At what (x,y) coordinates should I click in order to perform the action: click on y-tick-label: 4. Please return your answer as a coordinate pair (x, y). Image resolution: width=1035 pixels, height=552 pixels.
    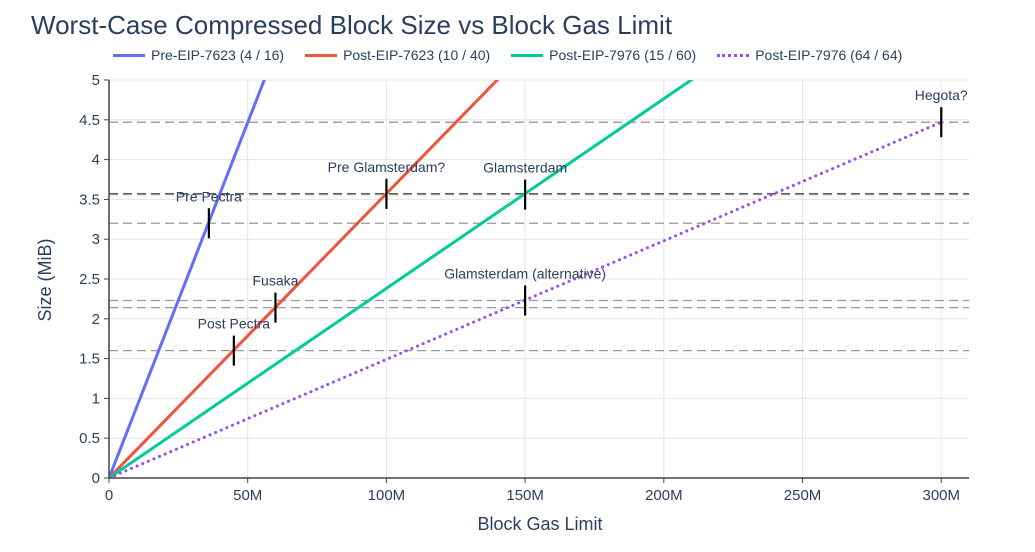
    Looking at the image, I should click on (96, 160).